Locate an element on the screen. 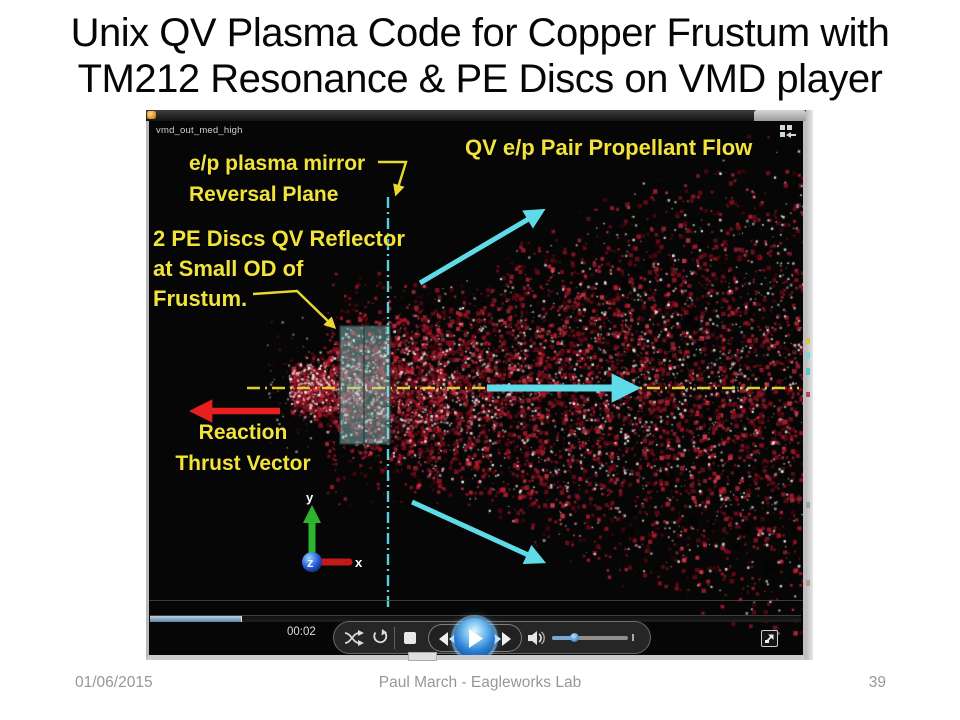 The height and width of the screenshot is (720, 960). stop-button is located at coordinates (410, 638).